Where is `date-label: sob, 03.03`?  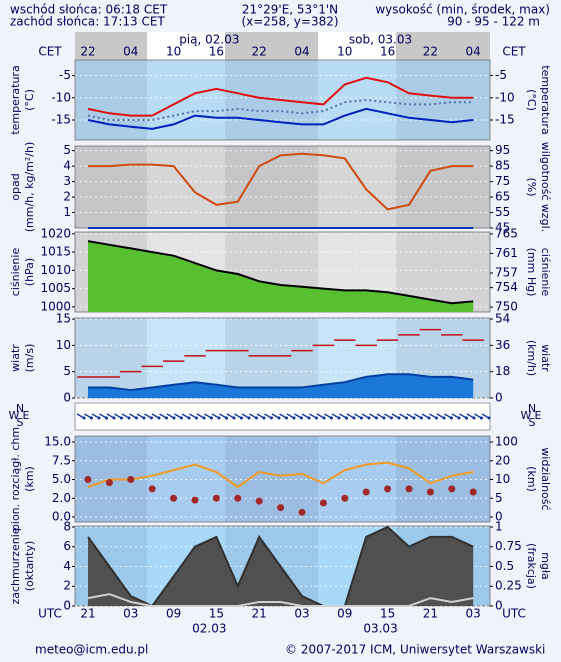
date-label: sob, 03.03 is located at coordinates (380, 40).